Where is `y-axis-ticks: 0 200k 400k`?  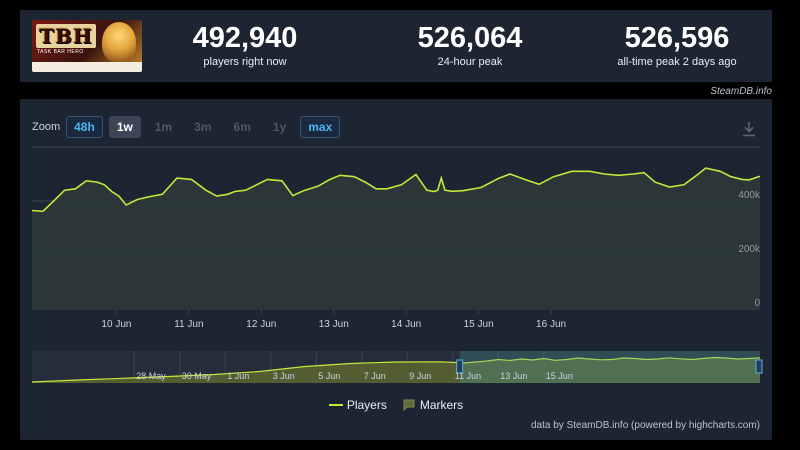
y-axis-ticks: 0 200k 400k is located at coordinates (749, 249).